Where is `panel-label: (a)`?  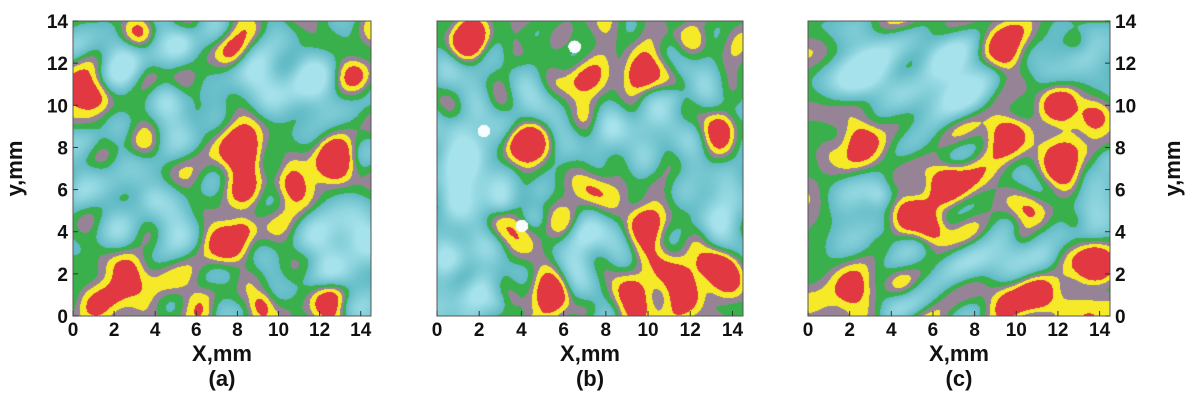 panel-label: (a) is located at coordinates (222, 378).